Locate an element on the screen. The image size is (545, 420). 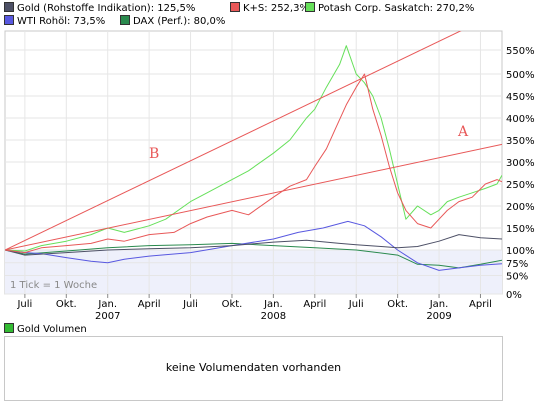
y-tick-label: 300% is located at coordinates (520, 163).